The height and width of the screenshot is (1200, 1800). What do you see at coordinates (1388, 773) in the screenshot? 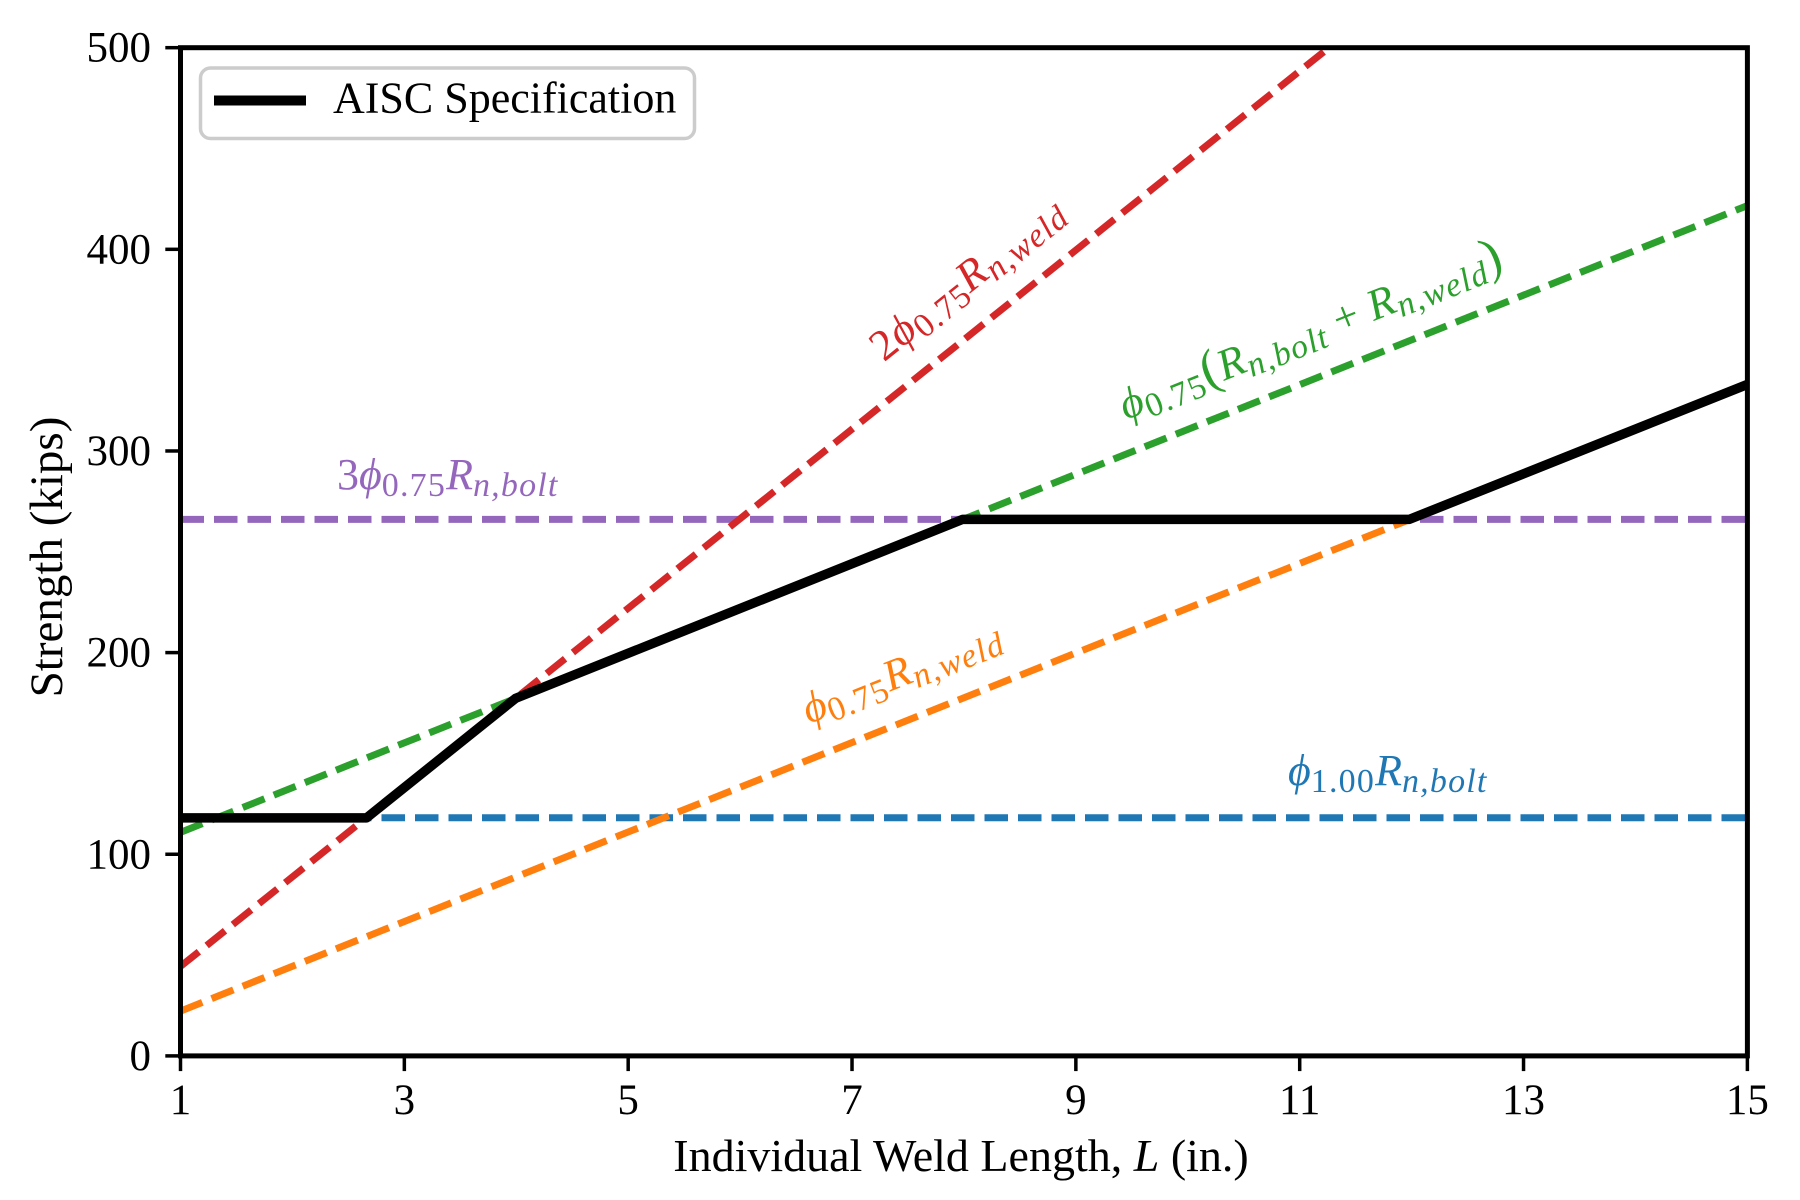
I see `svg-text: ϕ1.00Rn,bolt` at bounding box center [1388, 773].